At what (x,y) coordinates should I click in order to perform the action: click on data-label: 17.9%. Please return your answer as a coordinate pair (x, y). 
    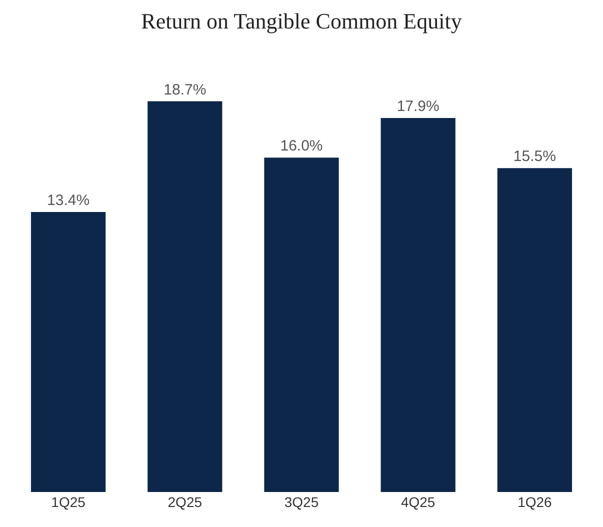
    Looking at the image, I should click on (418, 106).